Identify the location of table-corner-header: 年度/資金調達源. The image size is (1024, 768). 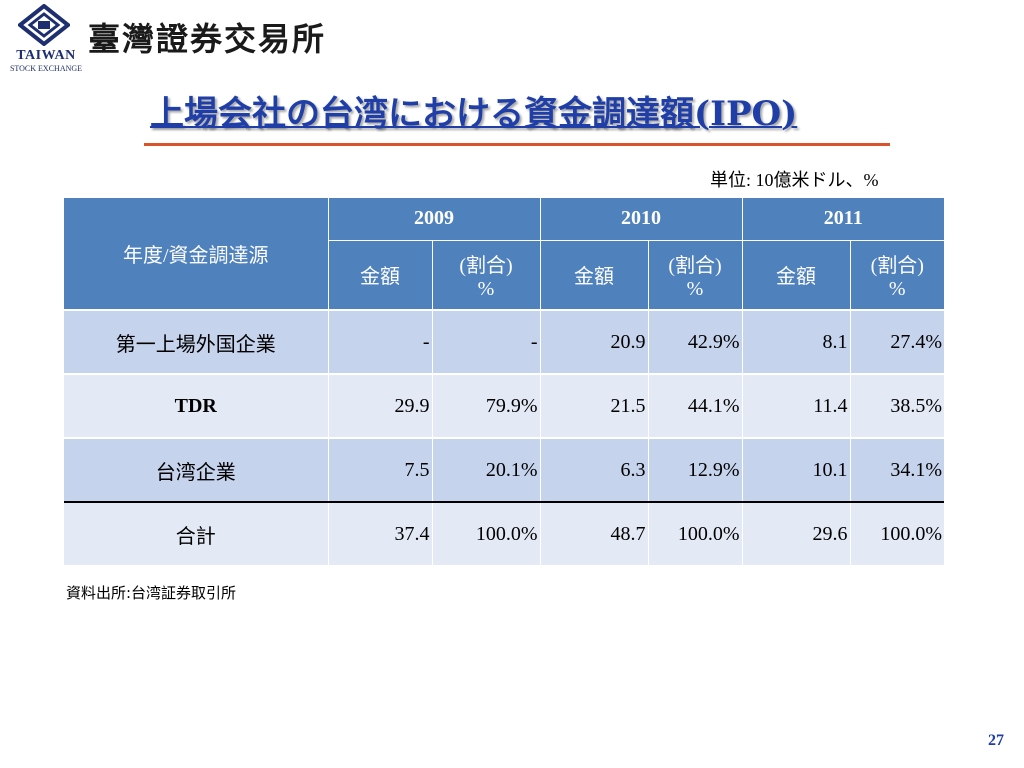
(196, 254).